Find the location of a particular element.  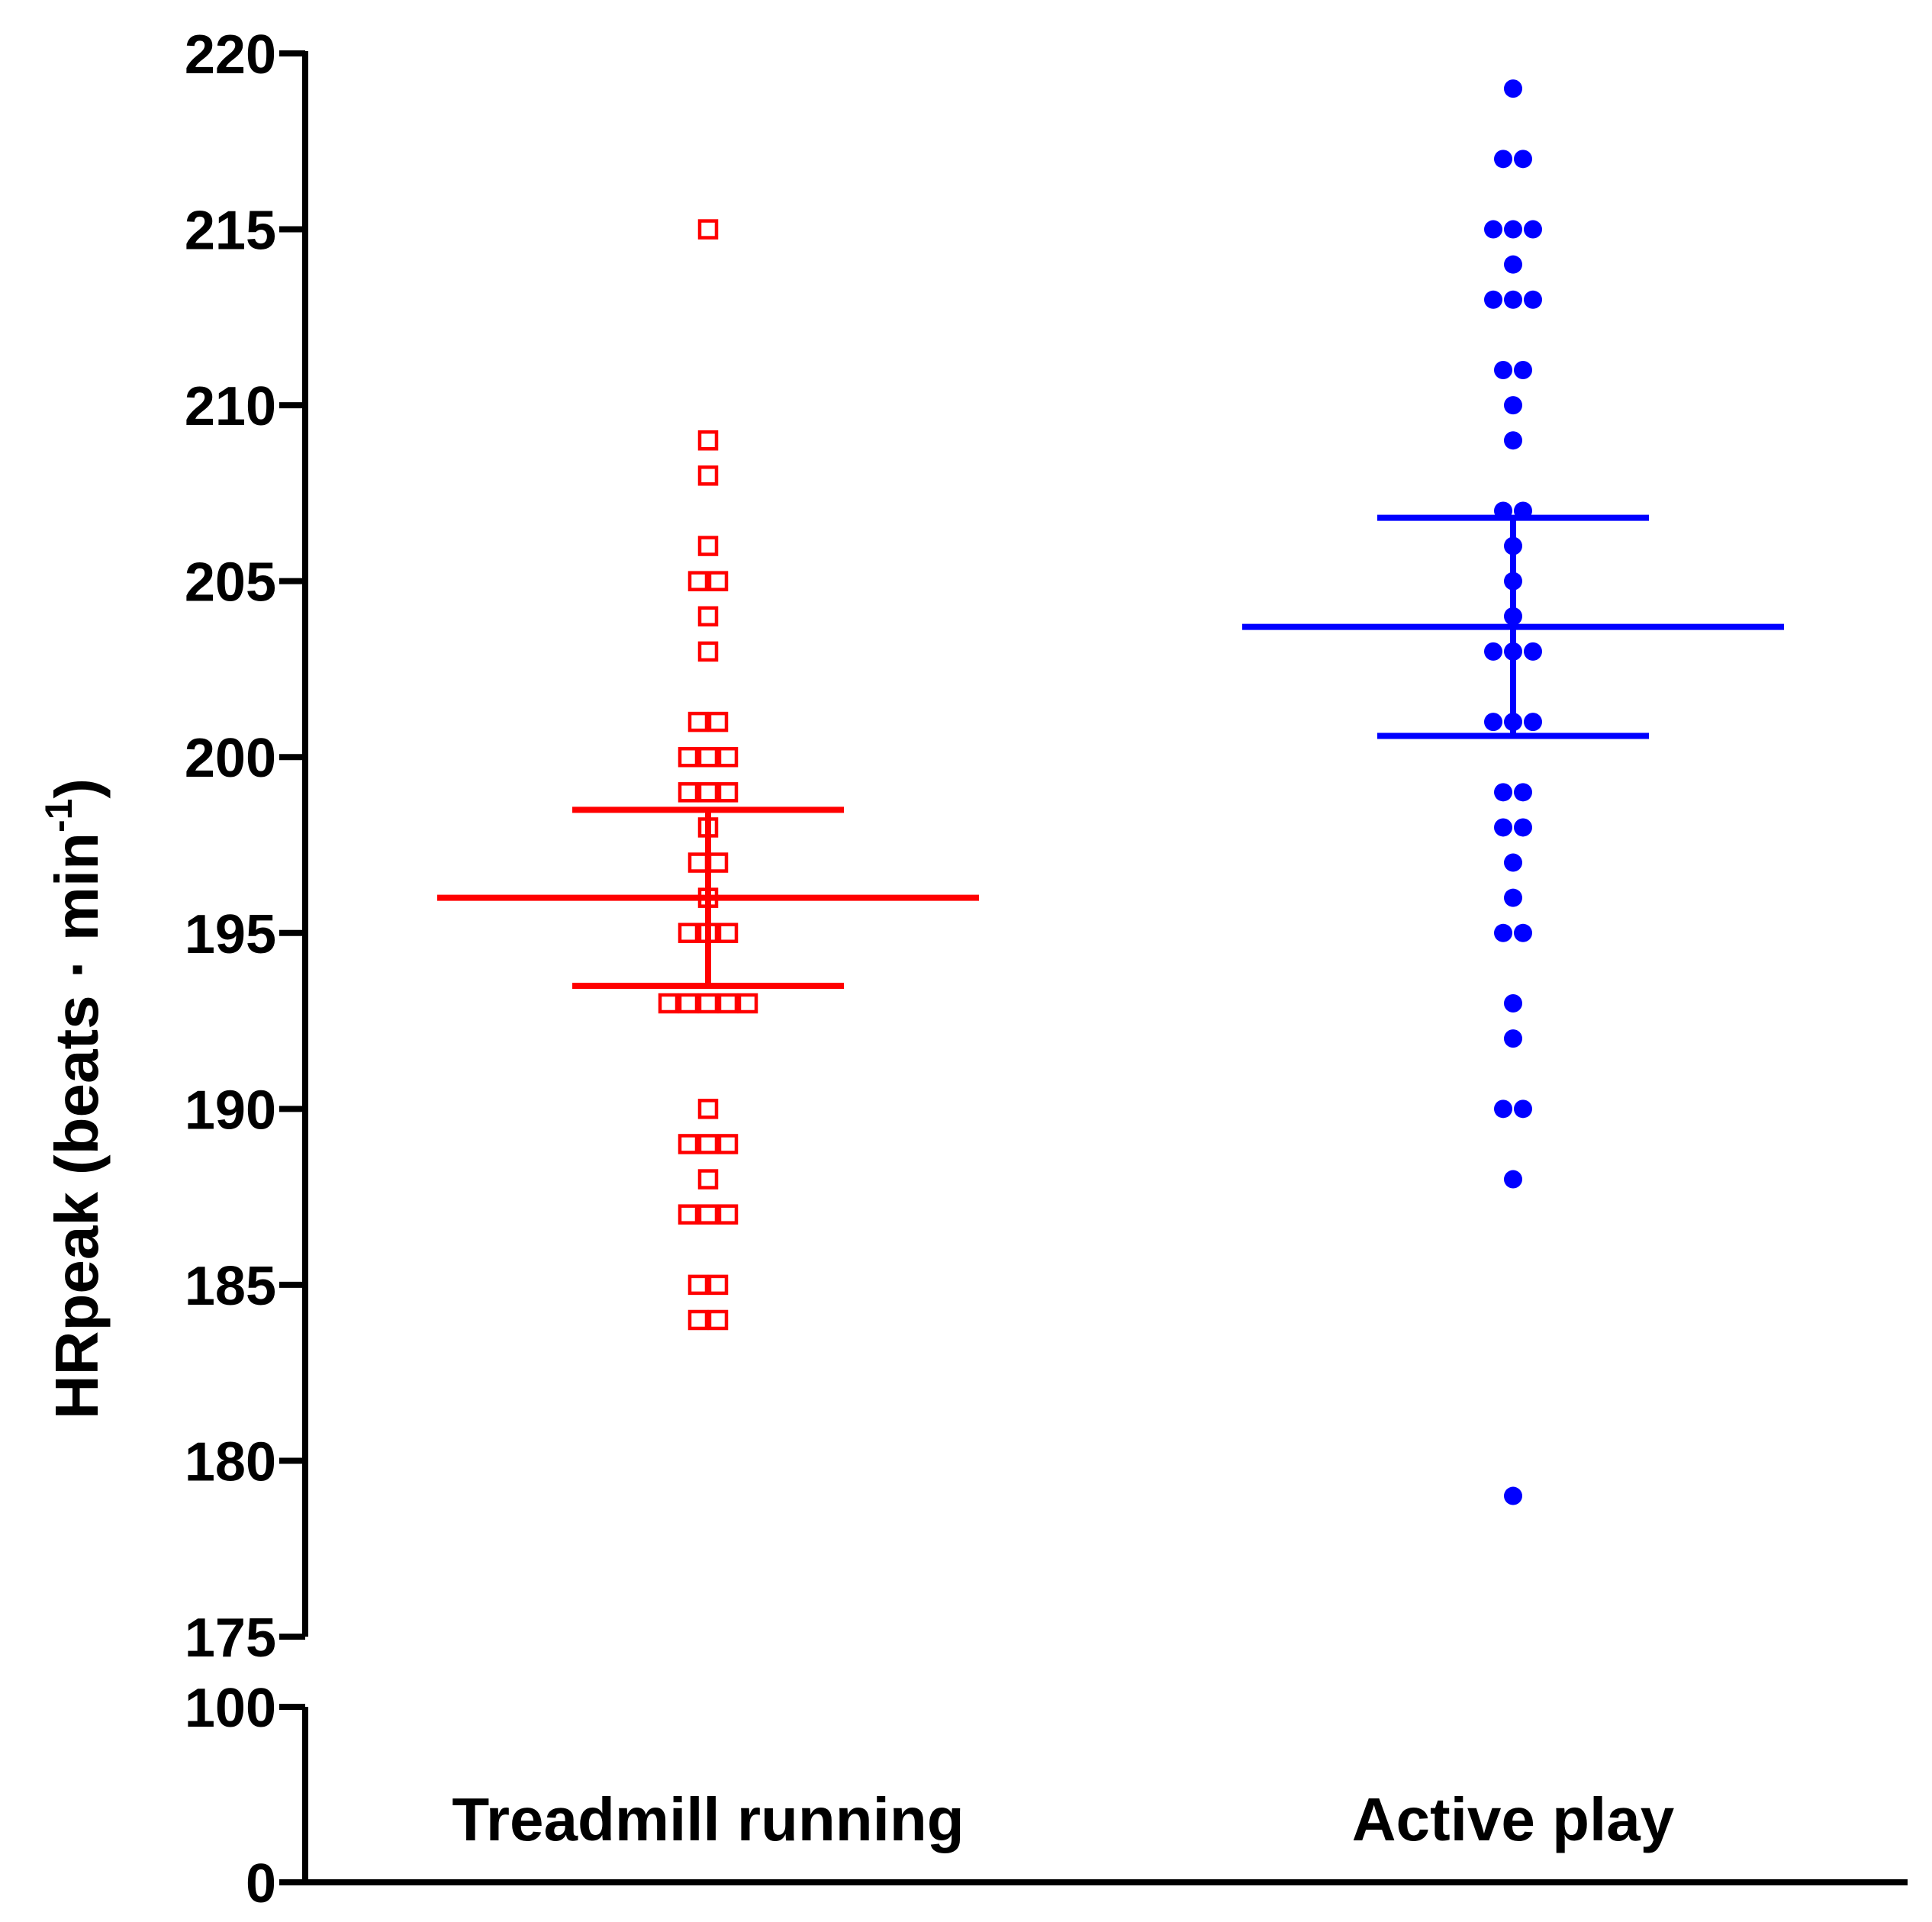

y-tick-label-215: 215 is located at coordinates (230, 231).